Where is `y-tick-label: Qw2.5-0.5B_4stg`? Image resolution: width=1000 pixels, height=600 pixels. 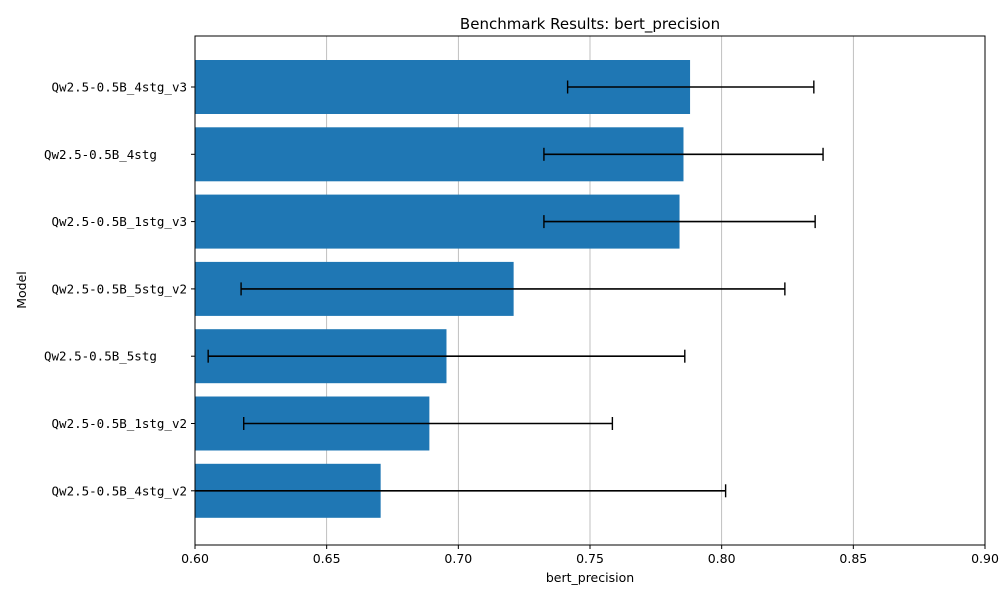
y-tick-label: Qw2.5-0.5B_4stg is located at coordinates (115, 154).